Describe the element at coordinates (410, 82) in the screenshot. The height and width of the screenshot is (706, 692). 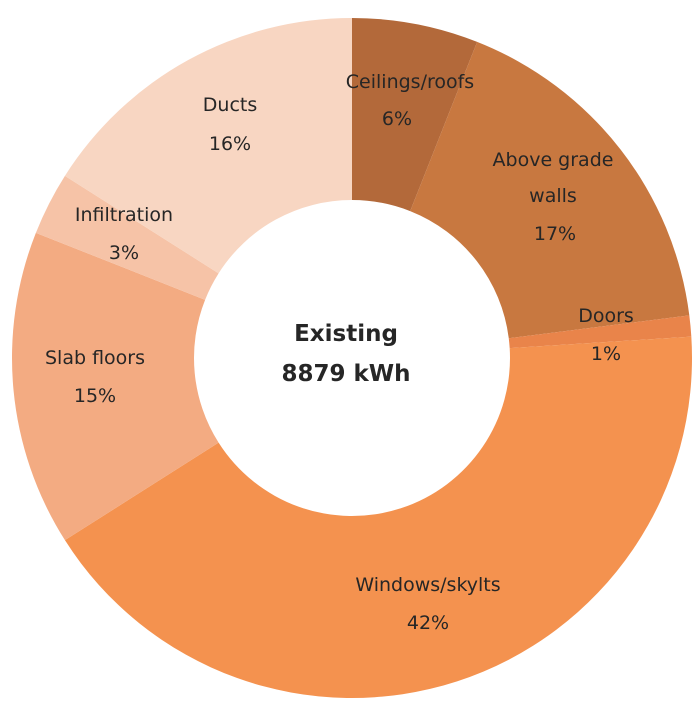
I see `slice-name-label-ceilings-roofs: Ceilings/roofs` at that location.